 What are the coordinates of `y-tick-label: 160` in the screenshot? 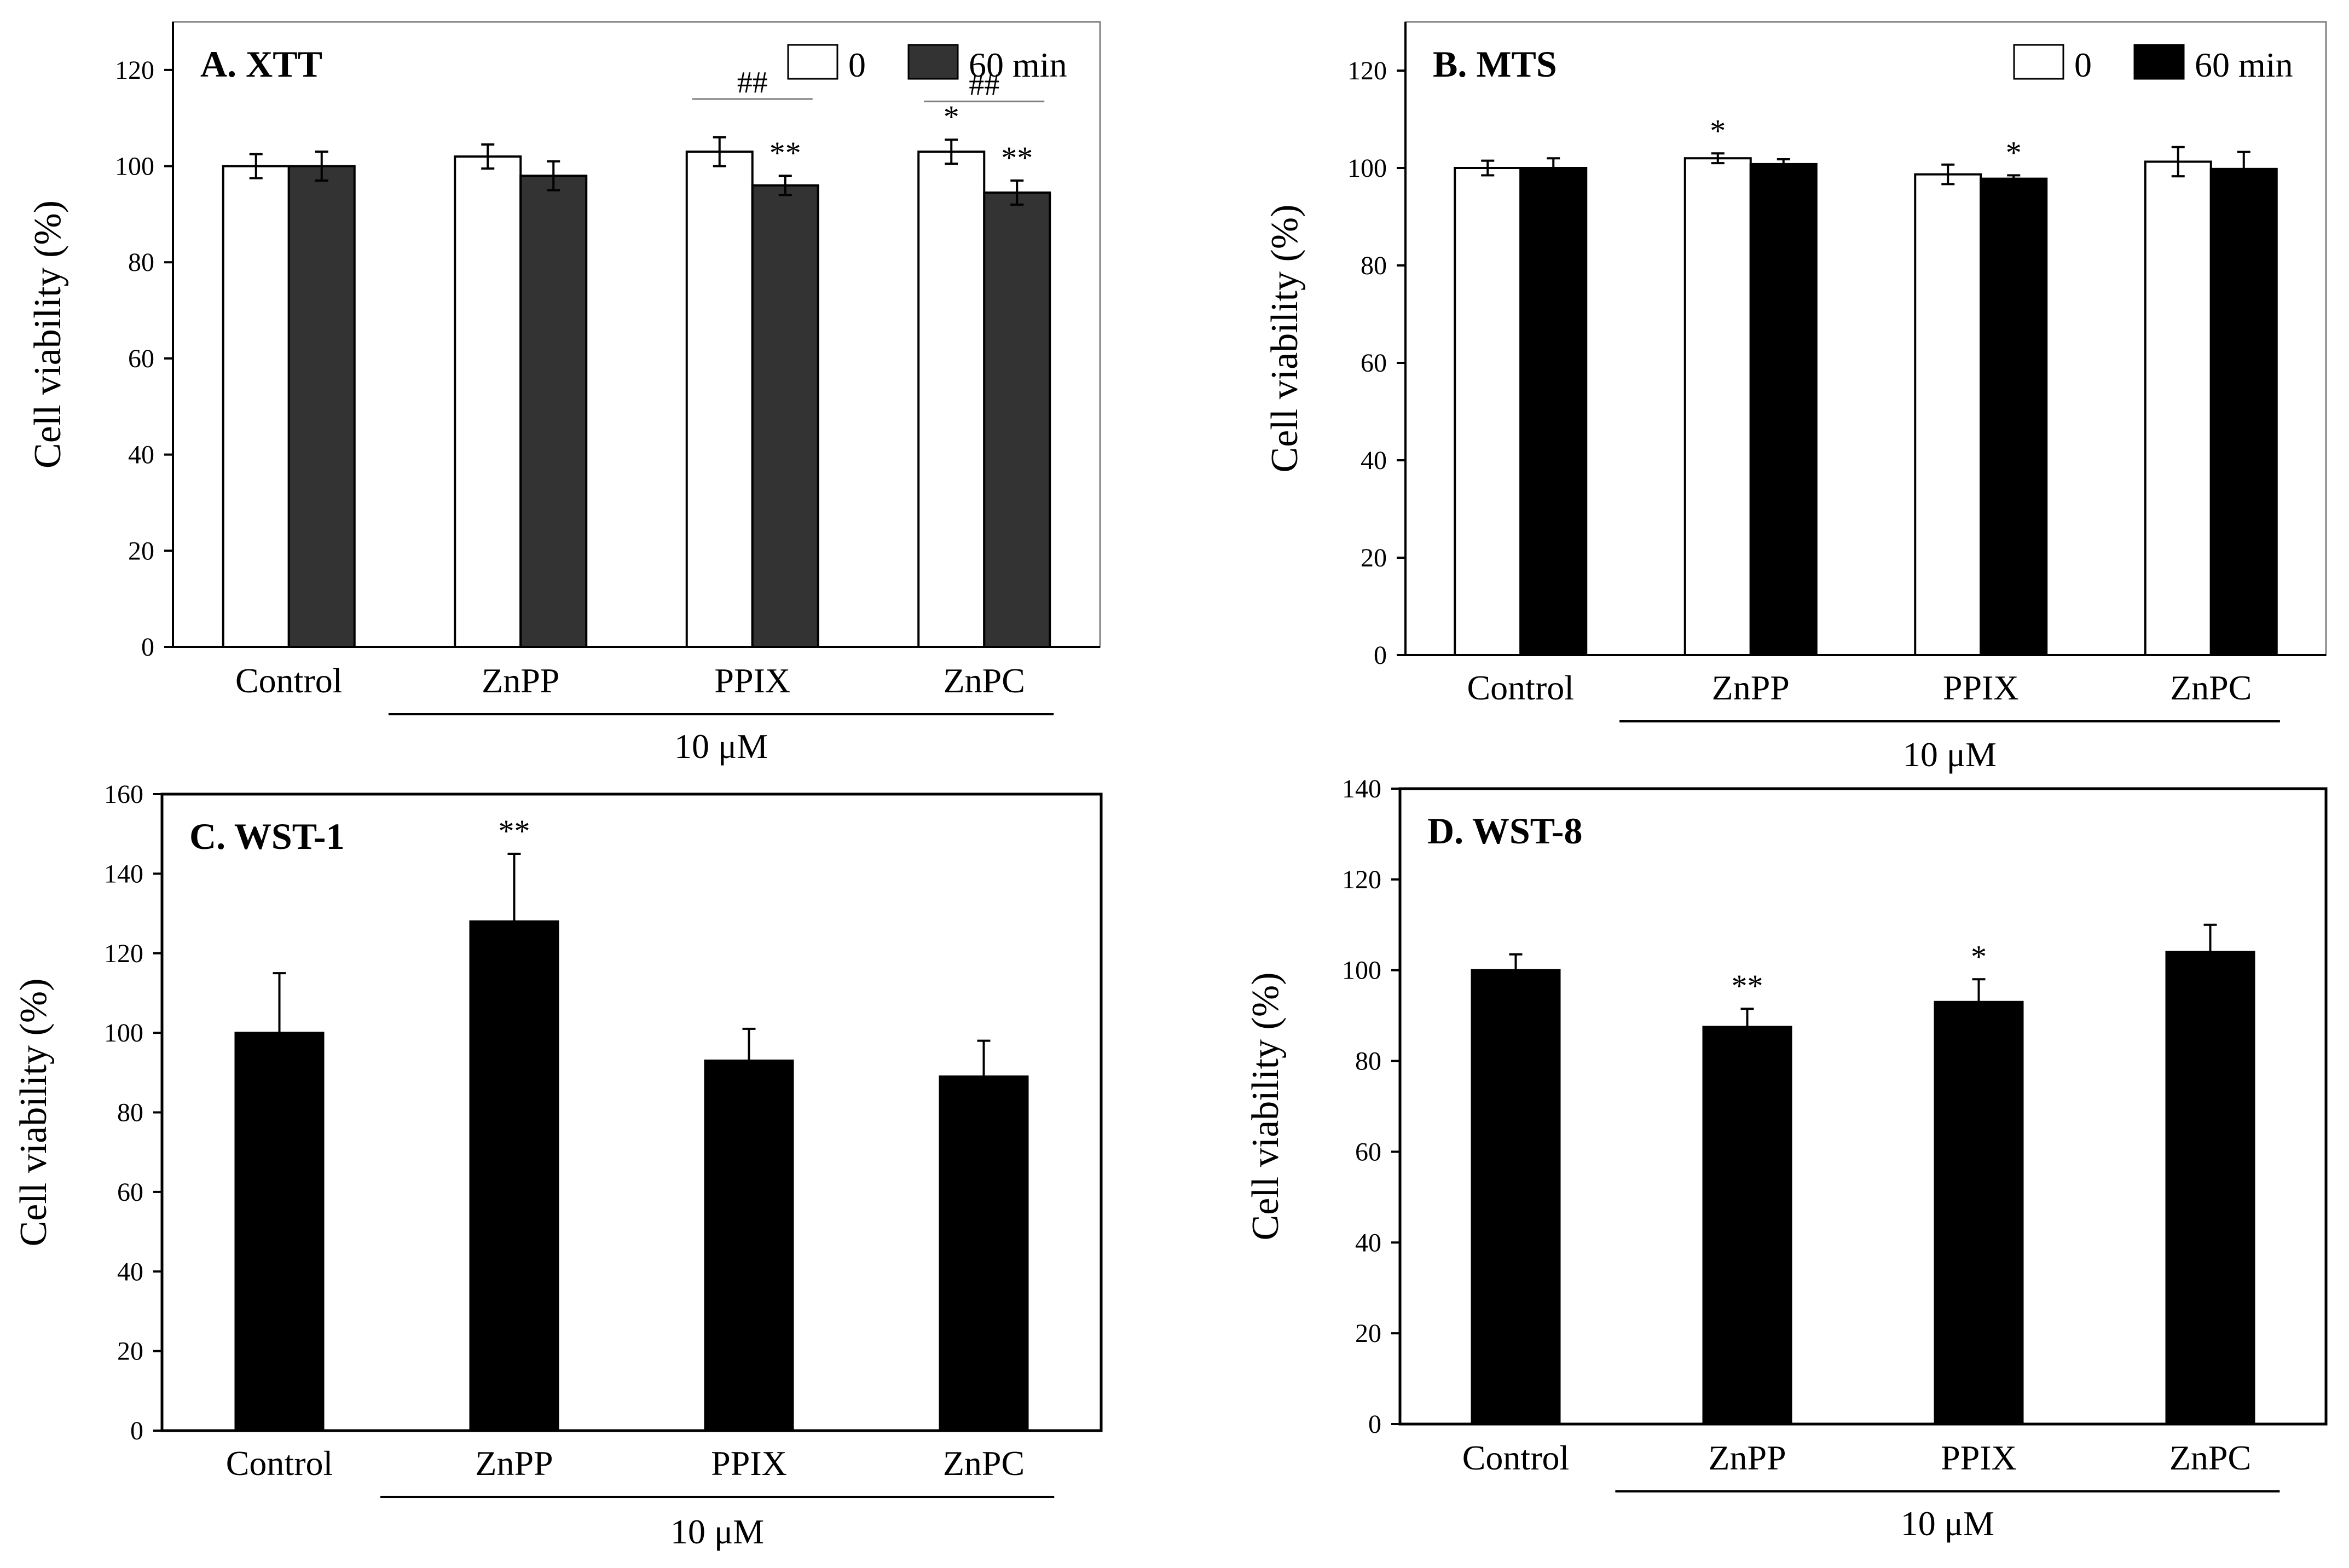 It's located at (123, 794).